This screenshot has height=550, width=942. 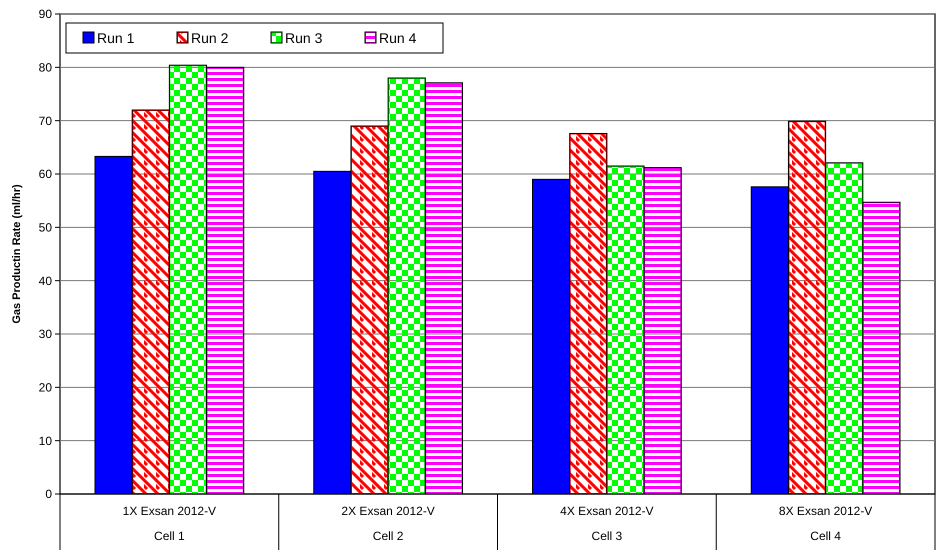 What do you see at coordinates (45, 14) in the screenshot?
I see `y-tick-label: 90` at bounding box center [45, 14].